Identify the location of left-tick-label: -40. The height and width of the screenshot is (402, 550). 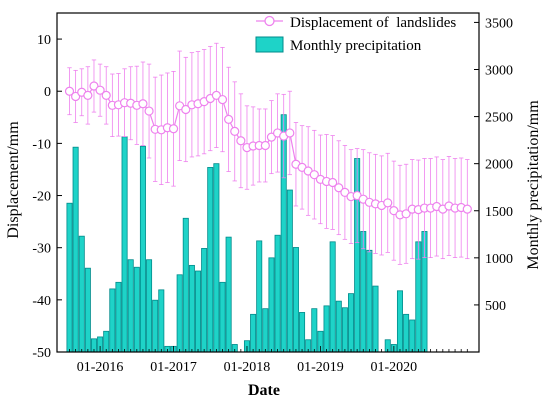
(41, 301).